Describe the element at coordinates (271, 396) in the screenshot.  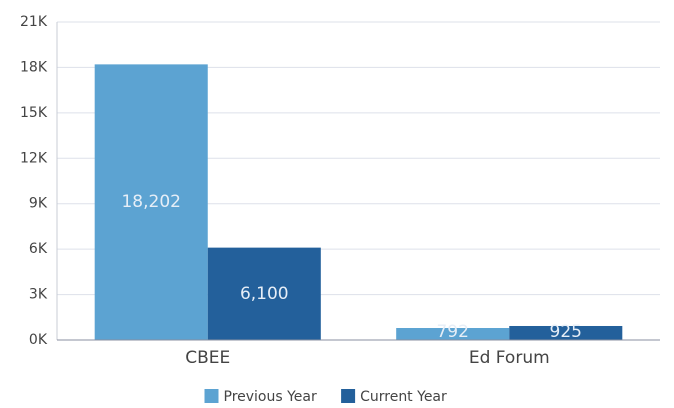
I see `legend-label: Previous Year` at that location.